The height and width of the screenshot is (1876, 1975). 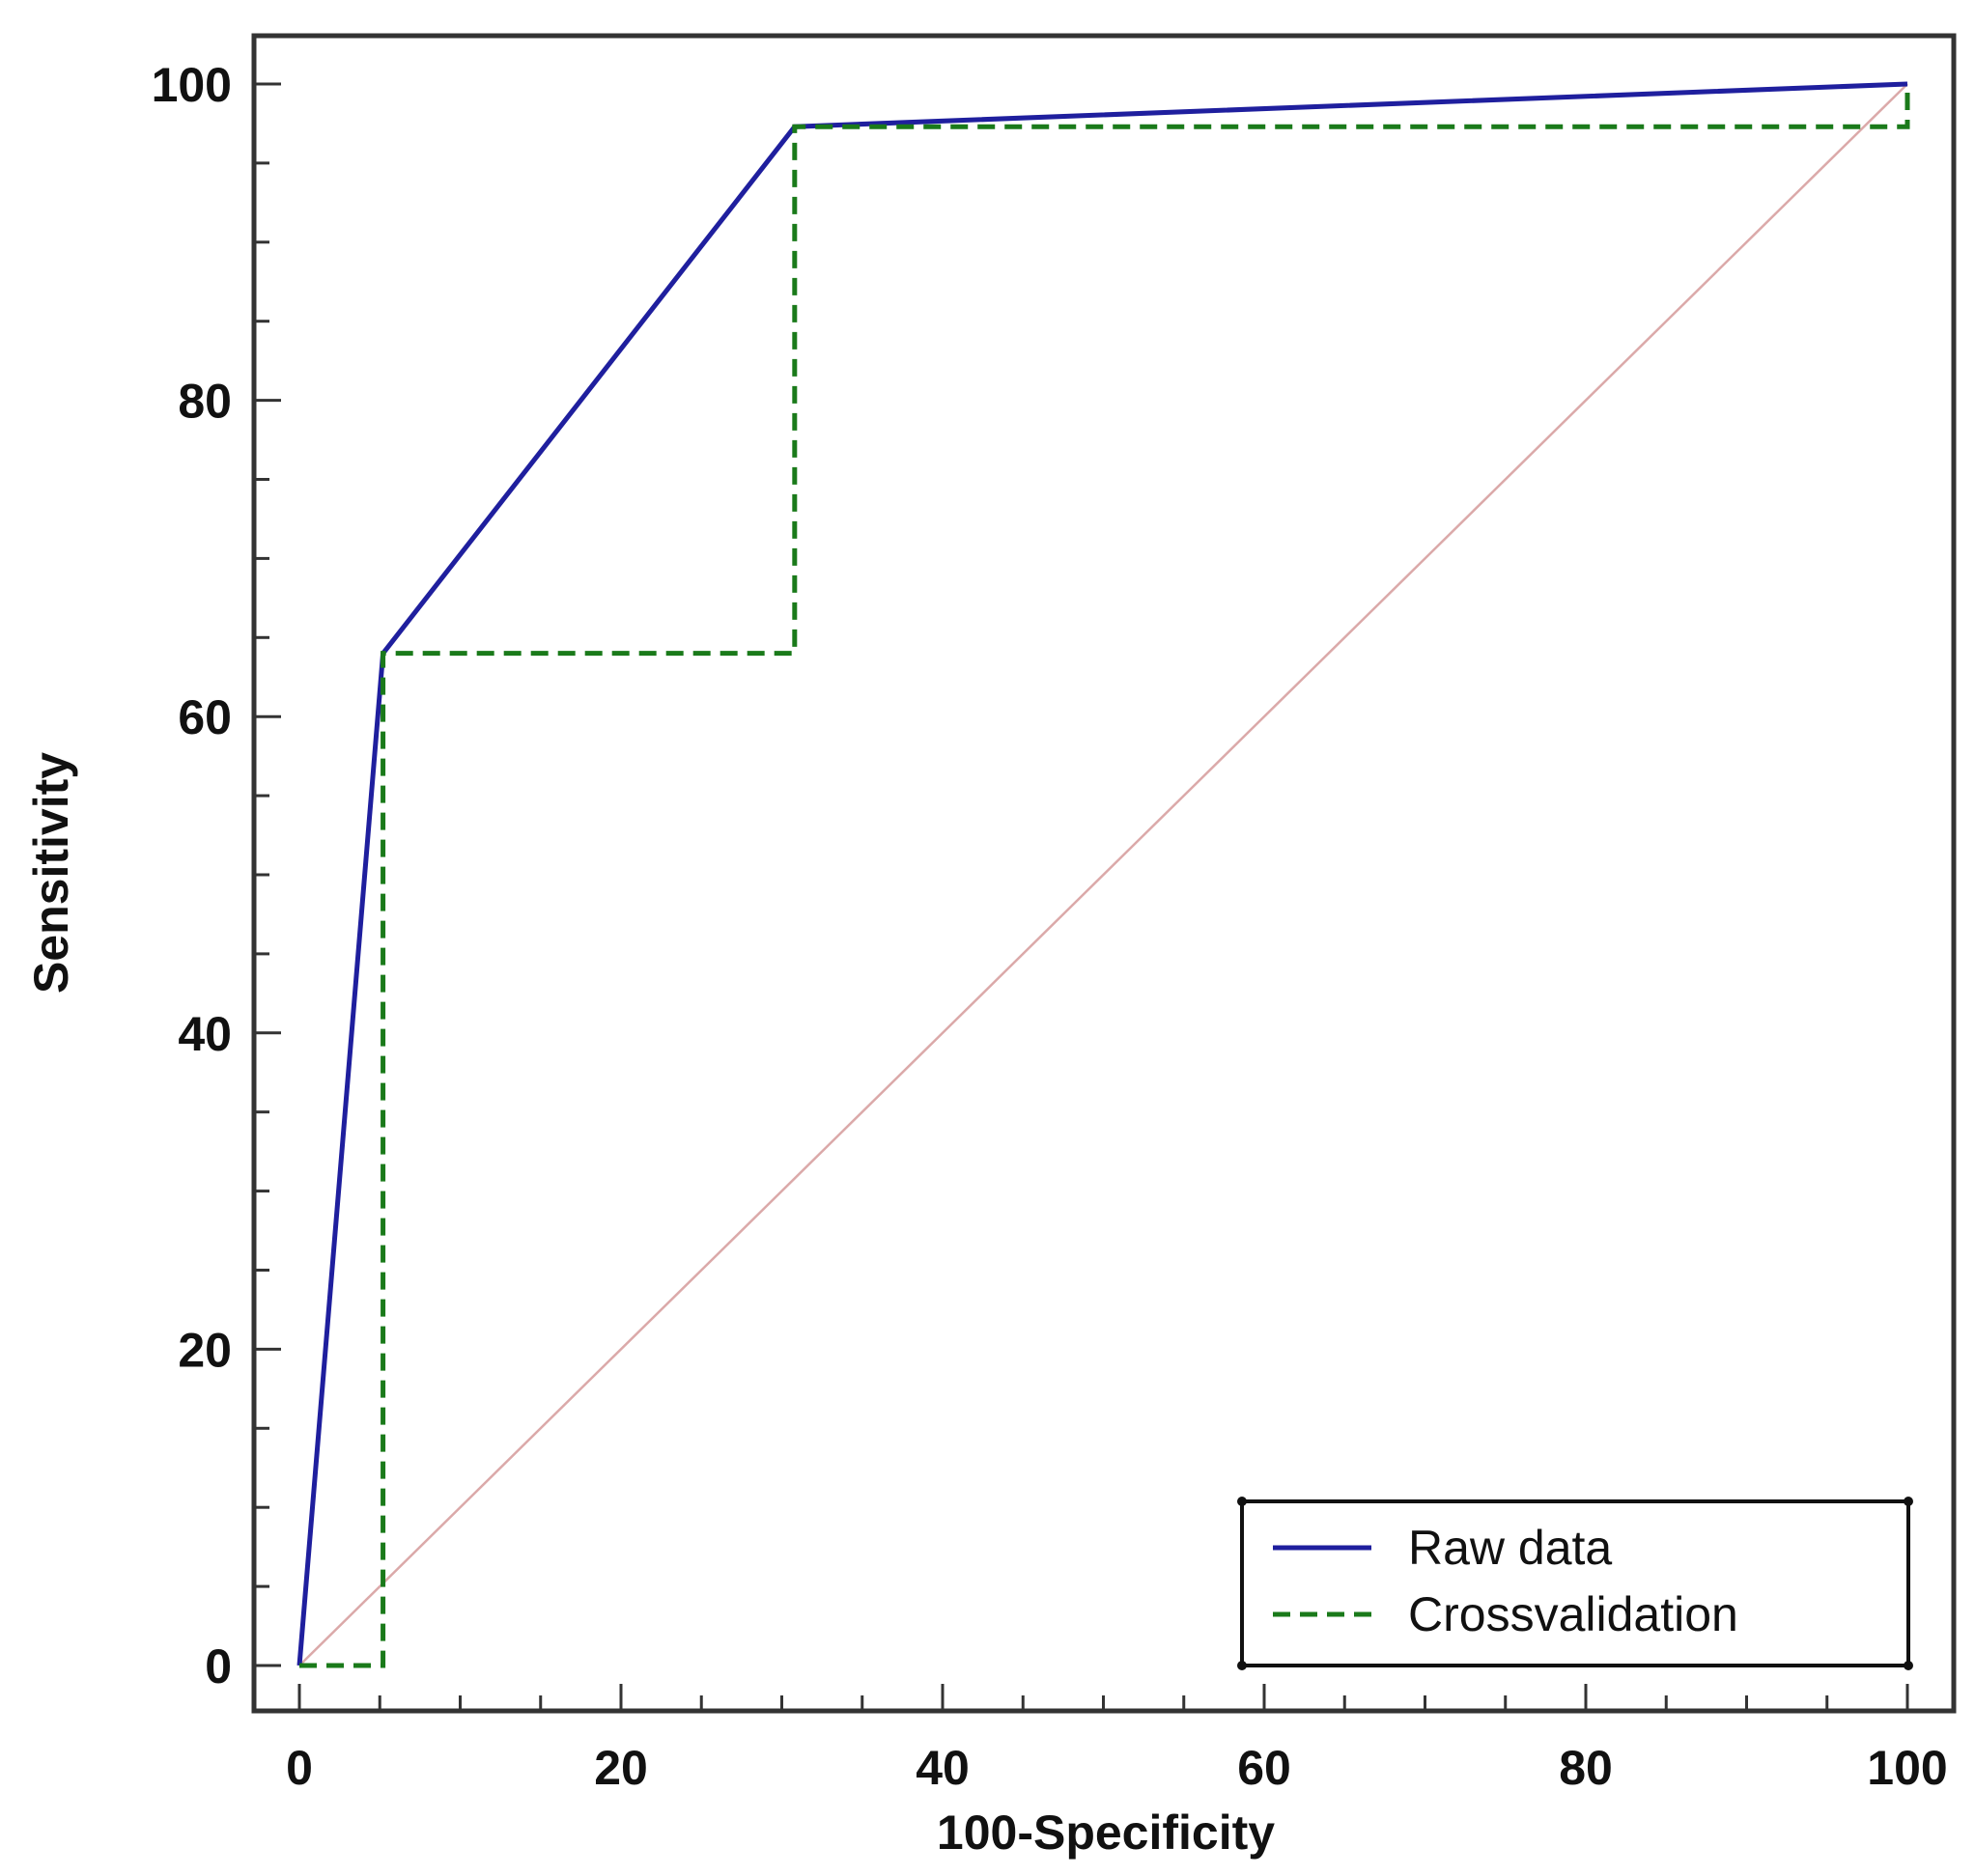 I want to click on y-tick-label: 0, so click(x=218, y=1667).